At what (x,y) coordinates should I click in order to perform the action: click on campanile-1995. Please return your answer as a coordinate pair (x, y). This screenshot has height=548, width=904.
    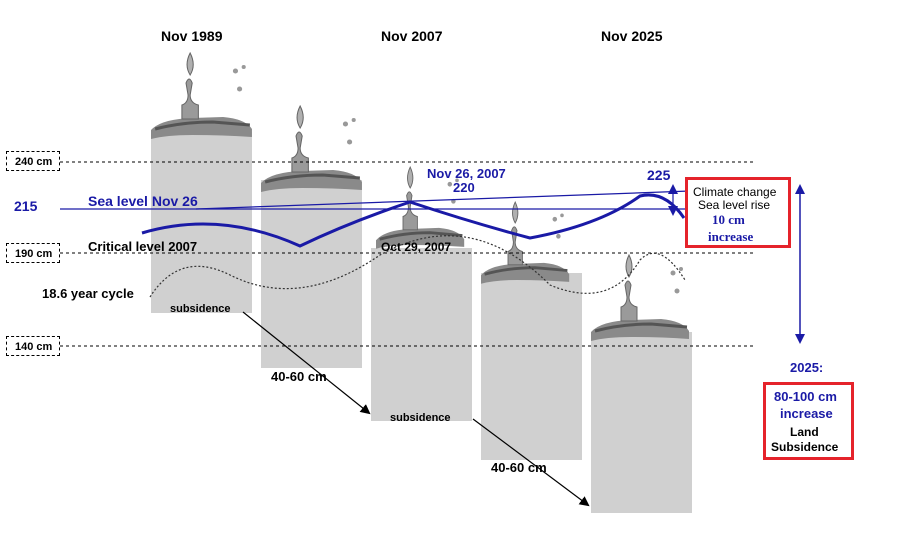
    Looking at the image, I should click on (311, 149).